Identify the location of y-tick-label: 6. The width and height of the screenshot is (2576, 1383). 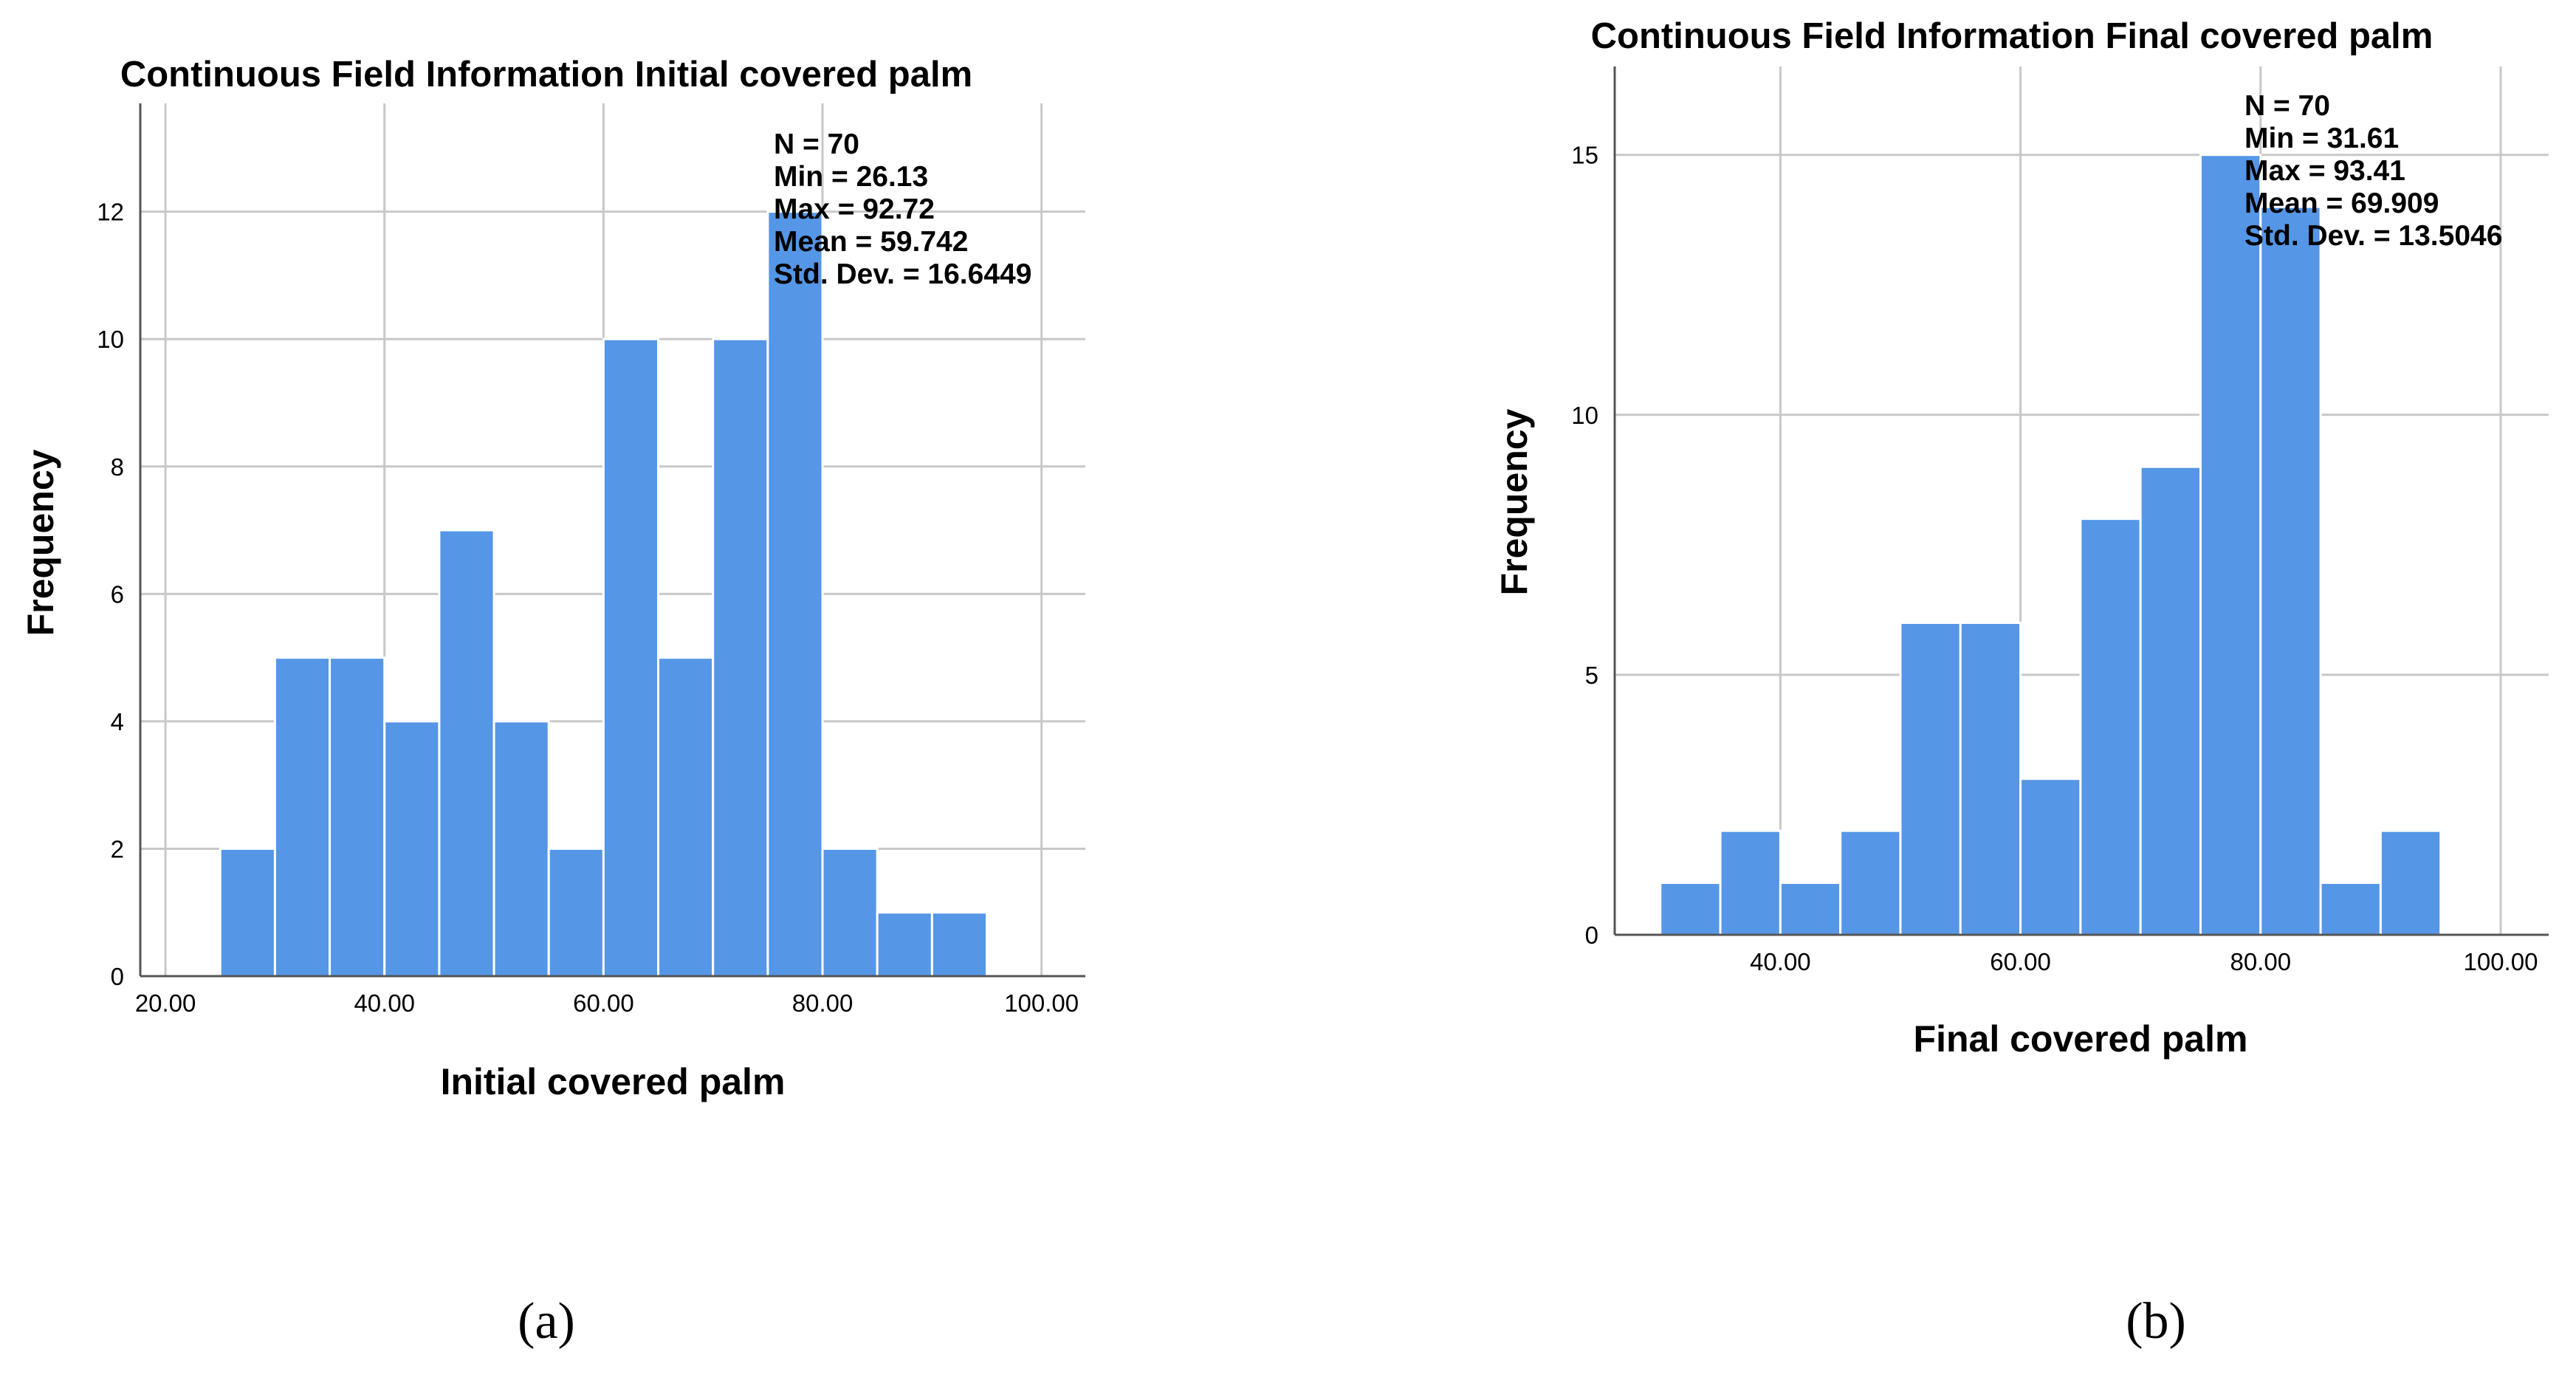
(117, 594).